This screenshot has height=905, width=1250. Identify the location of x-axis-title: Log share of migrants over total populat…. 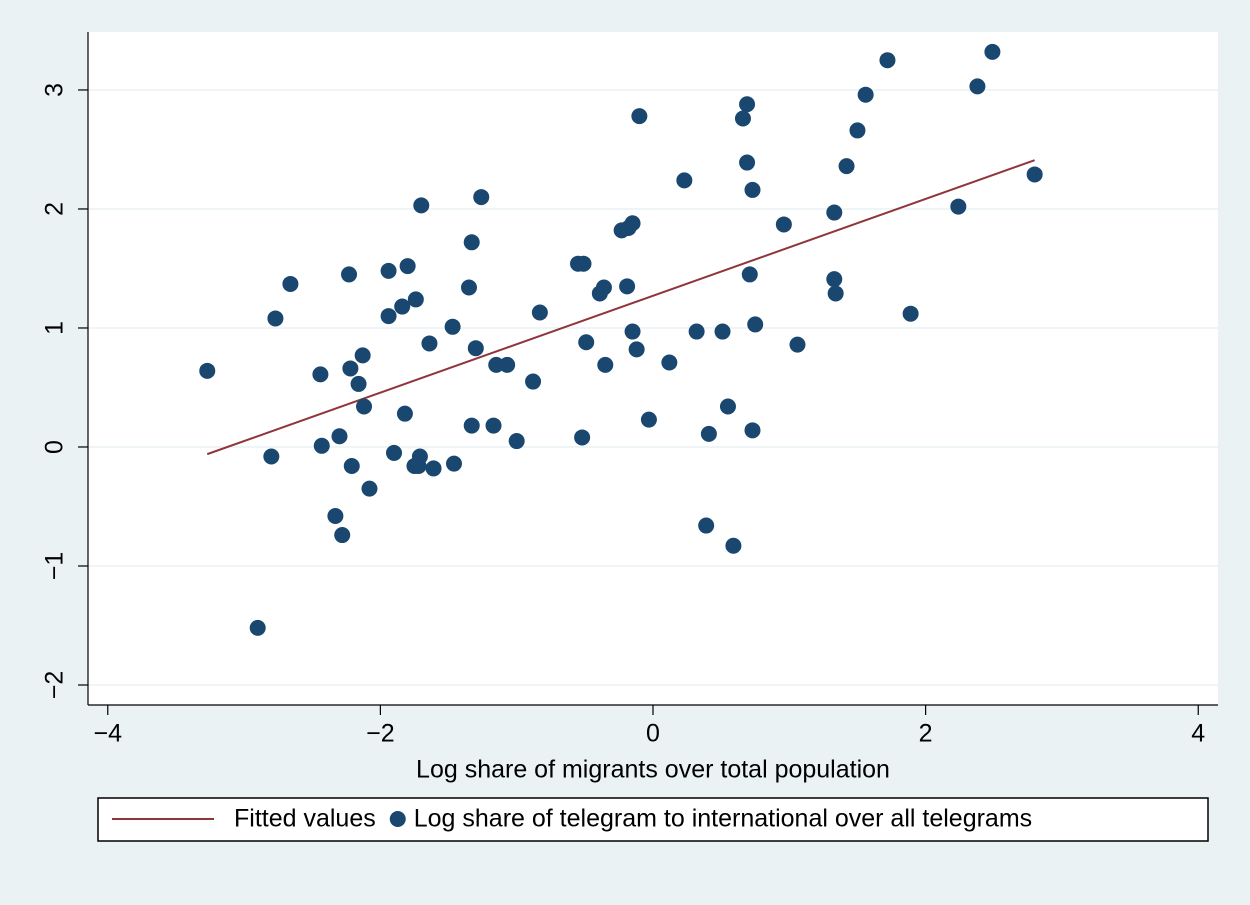
(653, 770).